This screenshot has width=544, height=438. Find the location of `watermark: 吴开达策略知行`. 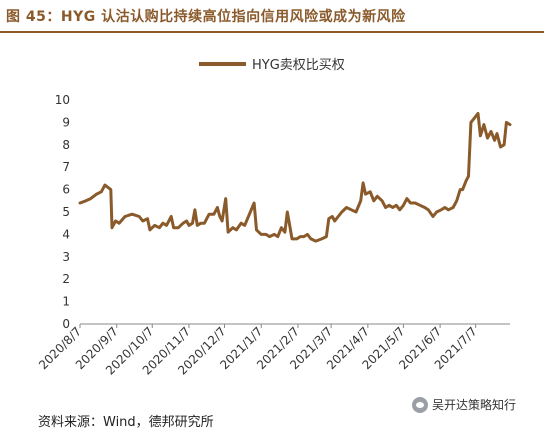

watermark: 吴开达策略知行 is located at coordinates (464, 404).